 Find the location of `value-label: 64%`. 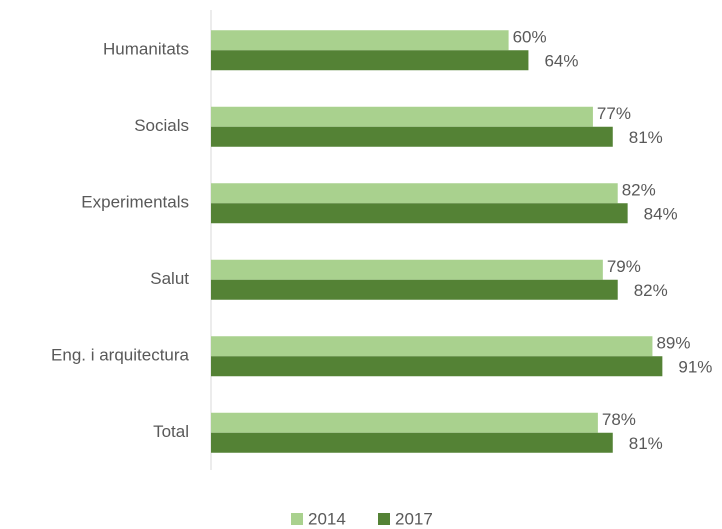

value-label: 64% is located at coordinates (561, 61).